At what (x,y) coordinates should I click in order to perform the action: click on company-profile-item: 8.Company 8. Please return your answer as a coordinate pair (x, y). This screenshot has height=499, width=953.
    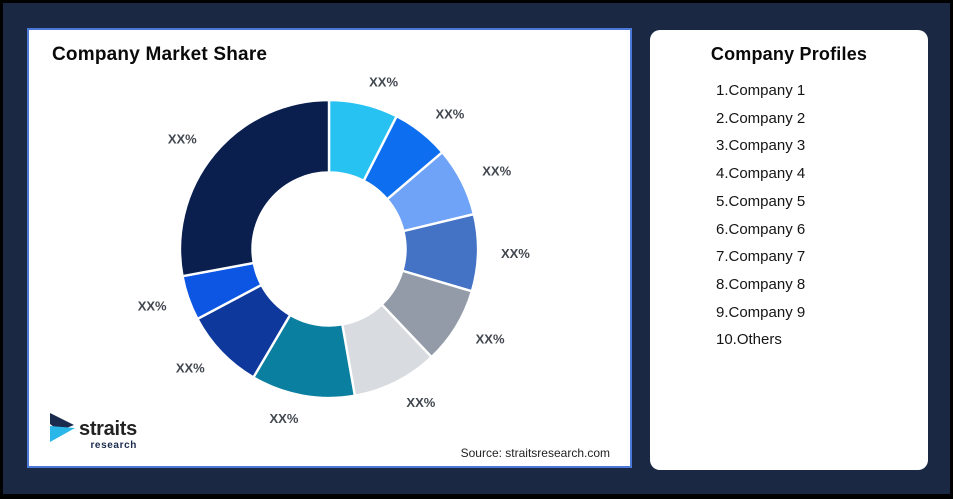
    Looking at the image, I should click on (761, 284).